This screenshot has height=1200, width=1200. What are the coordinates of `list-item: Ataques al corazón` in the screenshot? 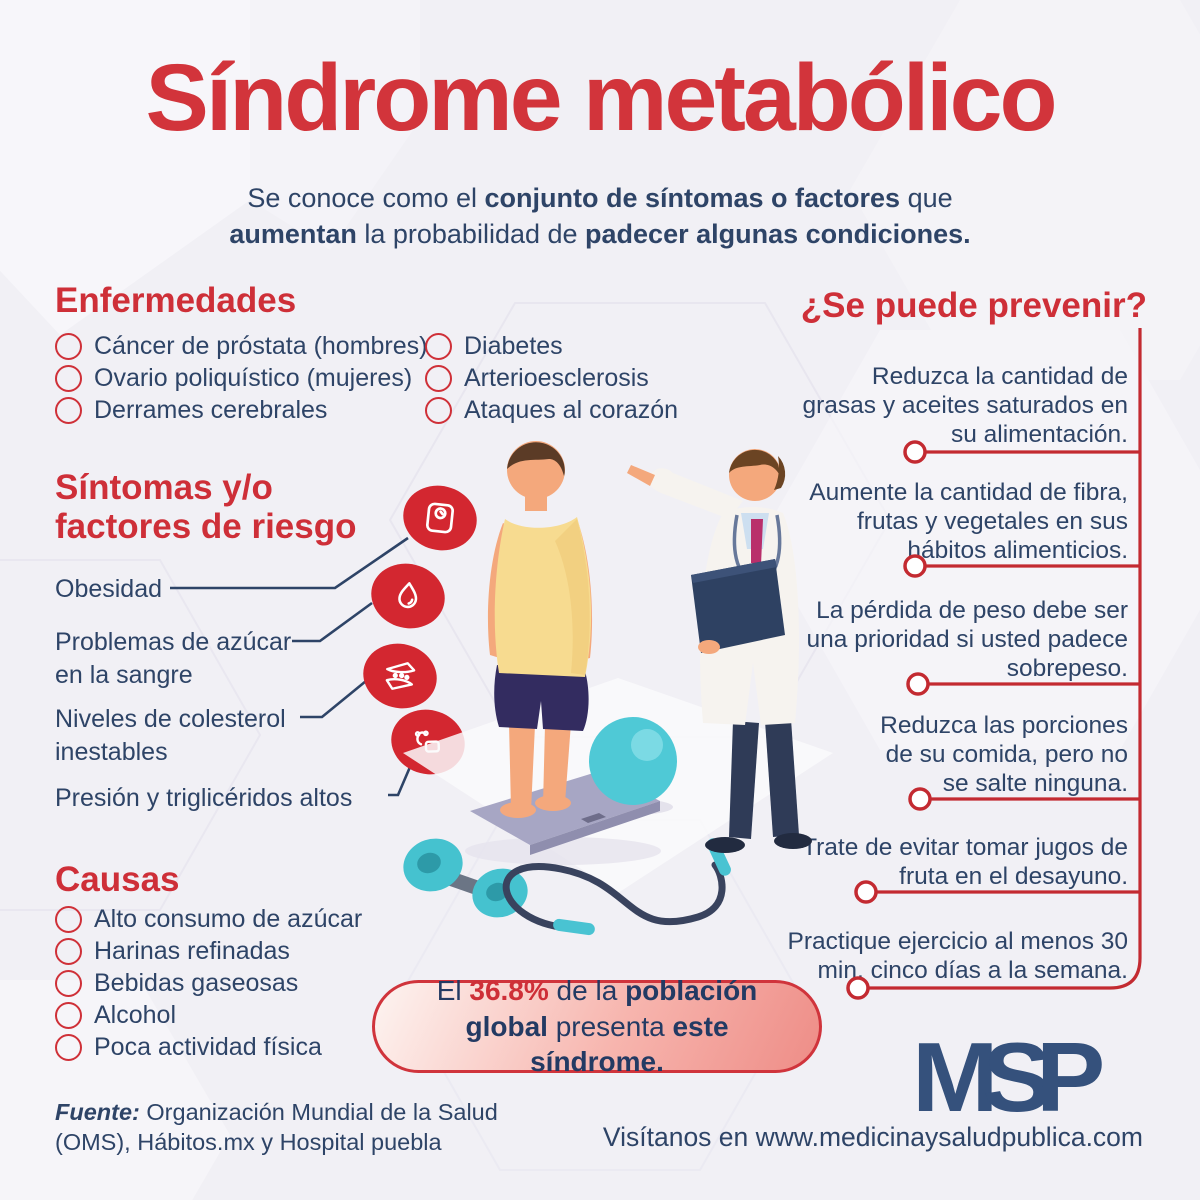 It's located at (552, 410).